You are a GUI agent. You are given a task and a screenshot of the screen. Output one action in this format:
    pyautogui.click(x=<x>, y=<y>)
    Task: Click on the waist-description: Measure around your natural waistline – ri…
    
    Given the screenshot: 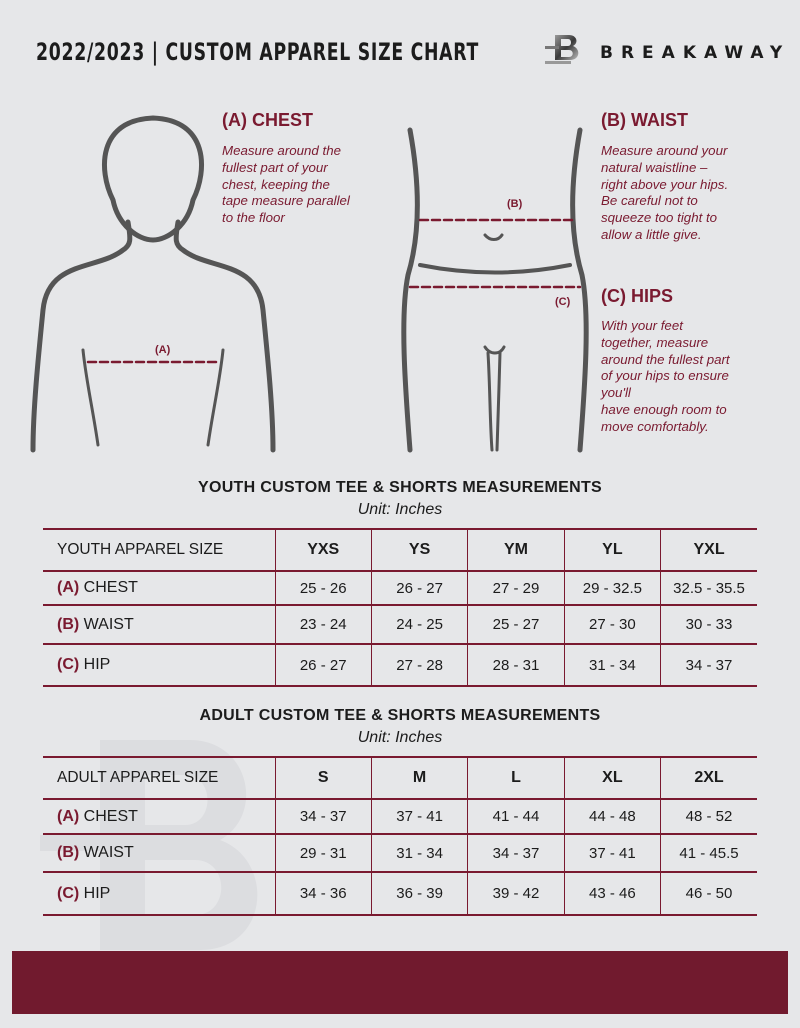 What is the action you would take?
    pyautogui.click(x=664, y=193)
    